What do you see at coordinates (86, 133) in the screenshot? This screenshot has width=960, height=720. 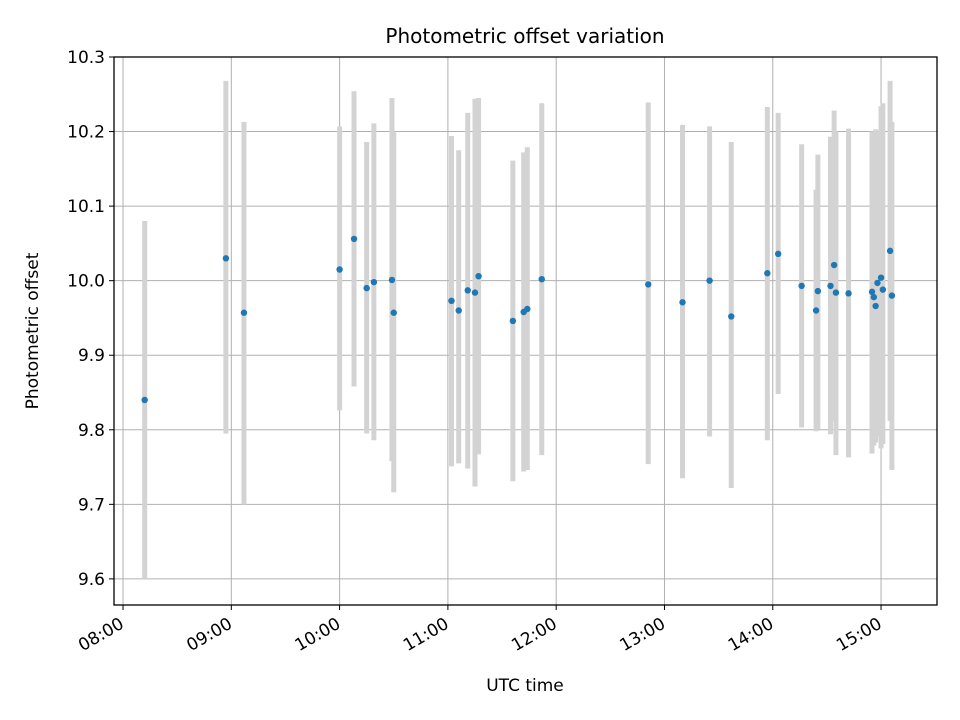 I see `y-tick-label: 10.2` at bounding box center [86, 133].